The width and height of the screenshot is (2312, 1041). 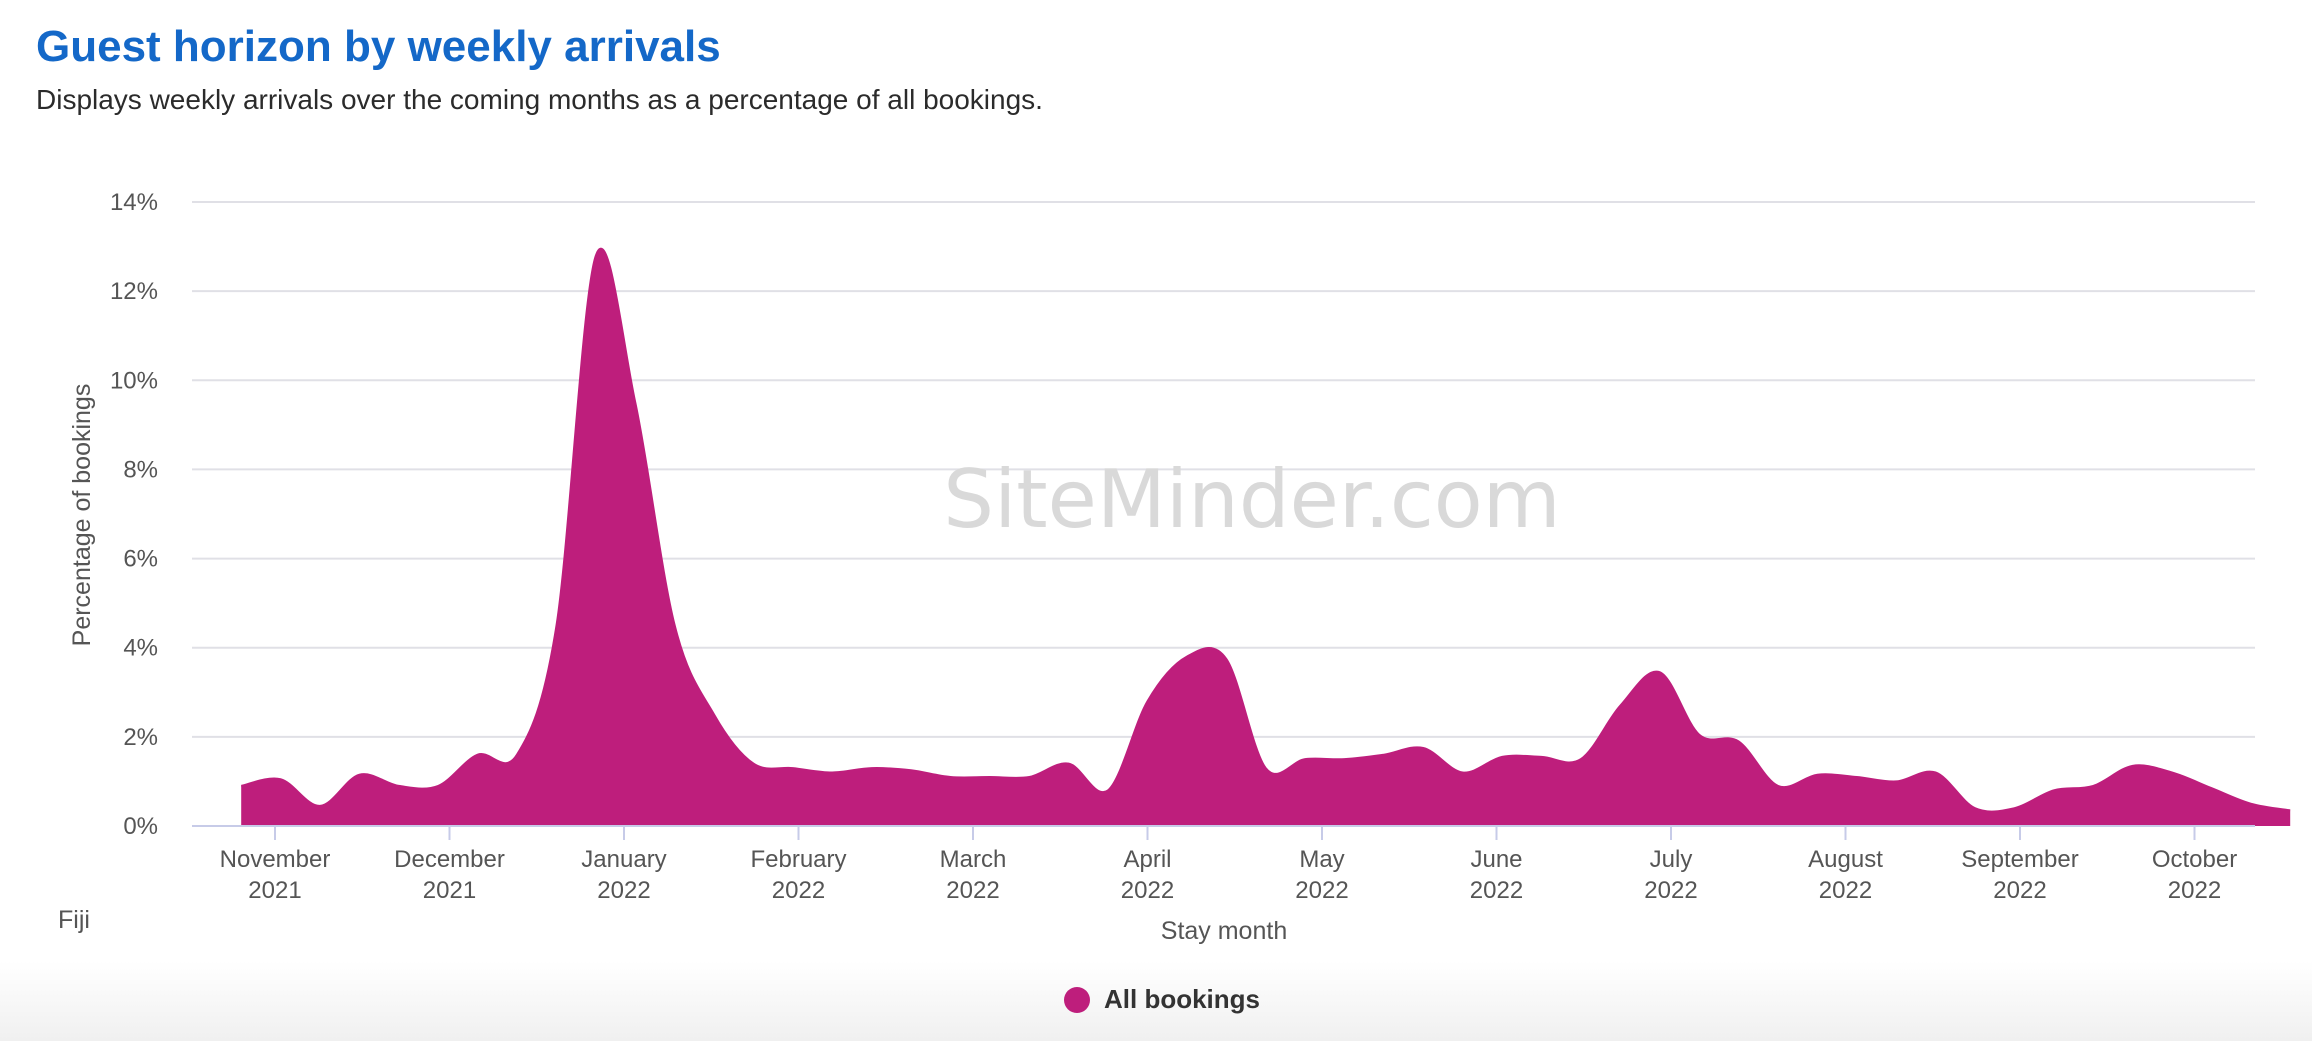 What do you see at coordinates (1671, 859) in the screenshot?
I see `x-tick-label-month: July` at bounding box center [1671, 859].